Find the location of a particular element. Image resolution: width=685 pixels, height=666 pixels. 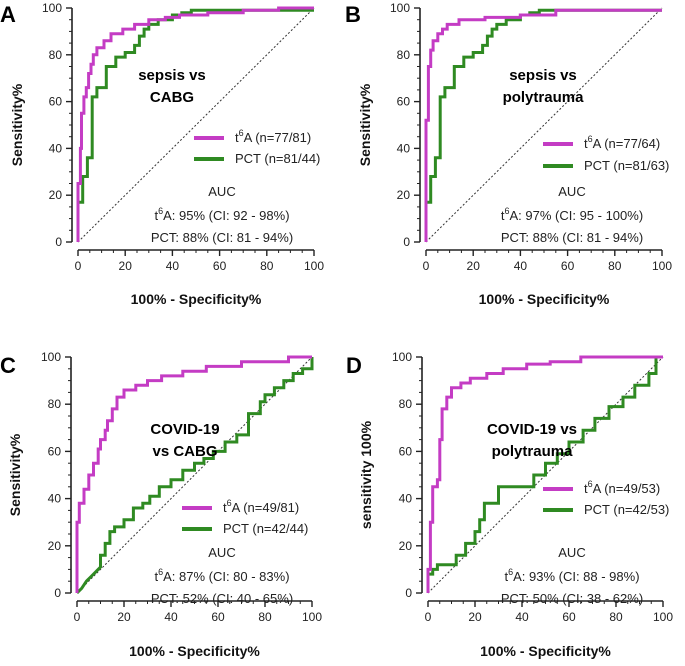

legend-label-t6a: t6A (n=77/81) is located at coordinates (273, 136).